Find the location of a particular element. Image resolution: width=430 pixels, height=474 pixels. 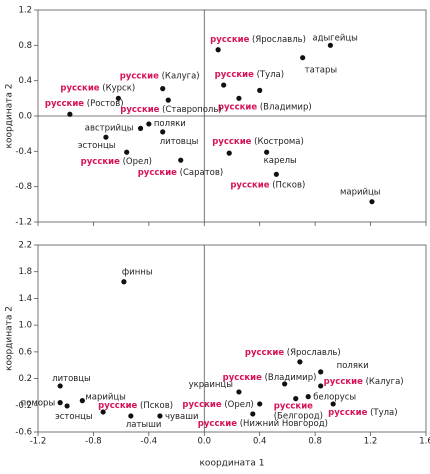

point-label: карелы is located at coordinates (280, 161).